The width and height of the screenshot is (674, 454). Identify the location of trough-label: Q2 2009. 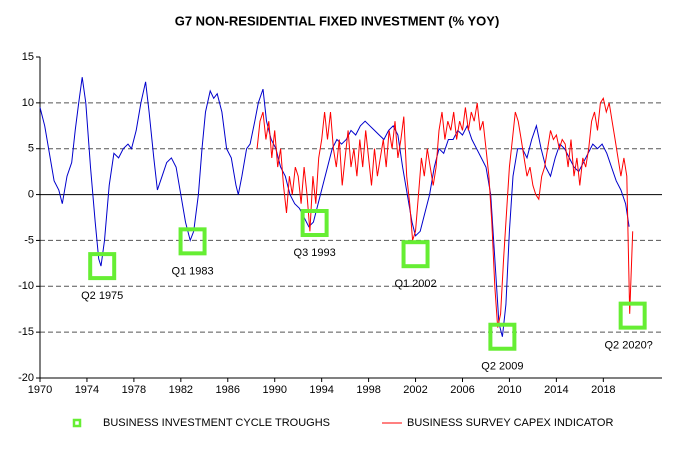
(502, 367).